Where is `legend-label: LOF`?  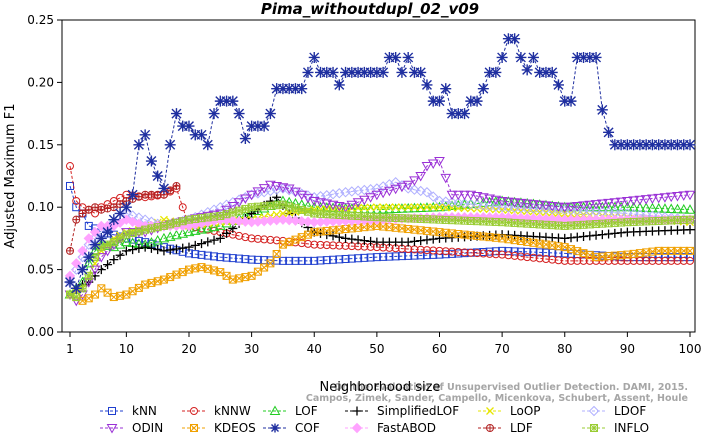 legend-label: LOF is located at coordinates (306, 411).